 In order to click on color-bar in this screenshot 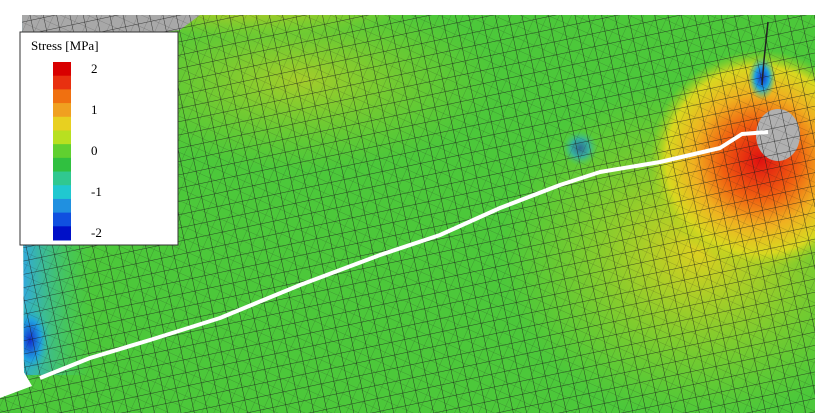, I will do `click(62, 151)`.